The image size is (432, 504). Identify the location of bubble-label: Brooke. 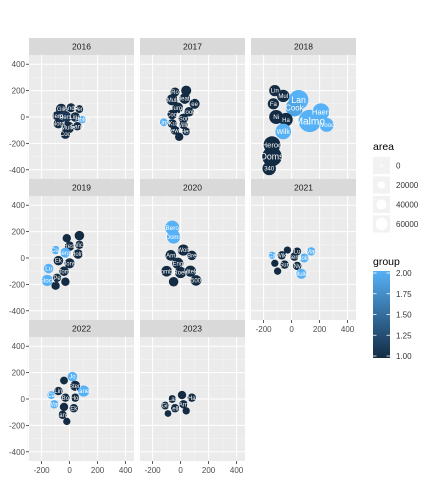
(189, 113).